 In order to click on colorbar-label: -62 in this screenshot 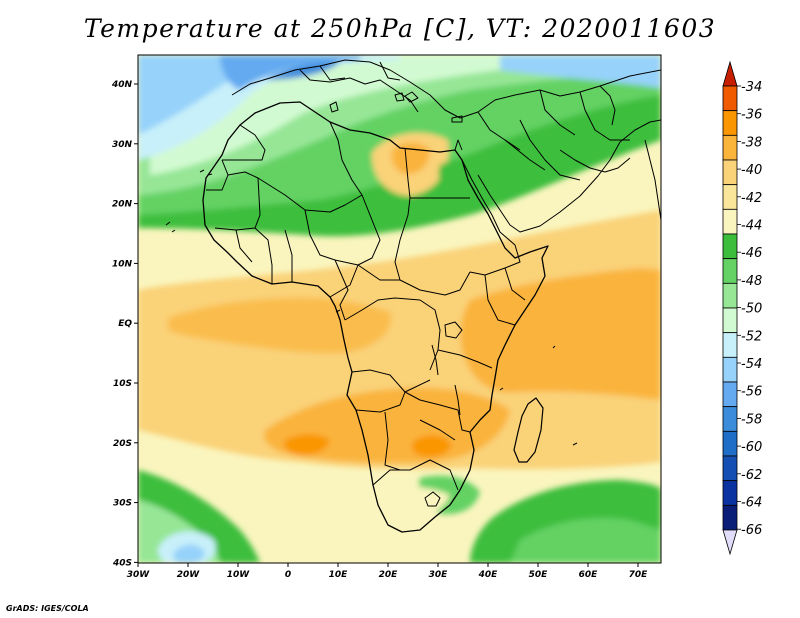, I will do `click(751, 475)`.